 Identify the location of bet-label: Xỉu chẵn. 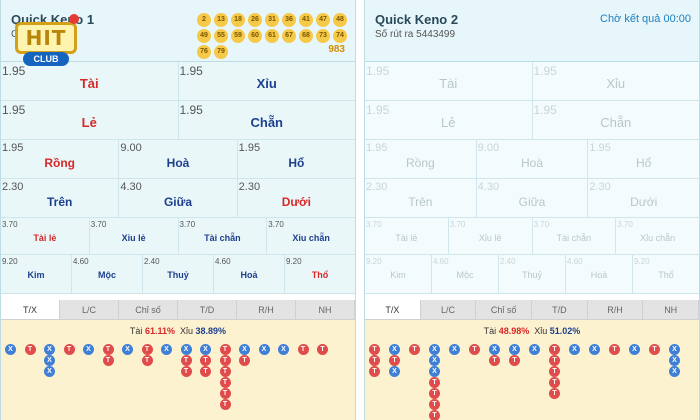
(658, 238).